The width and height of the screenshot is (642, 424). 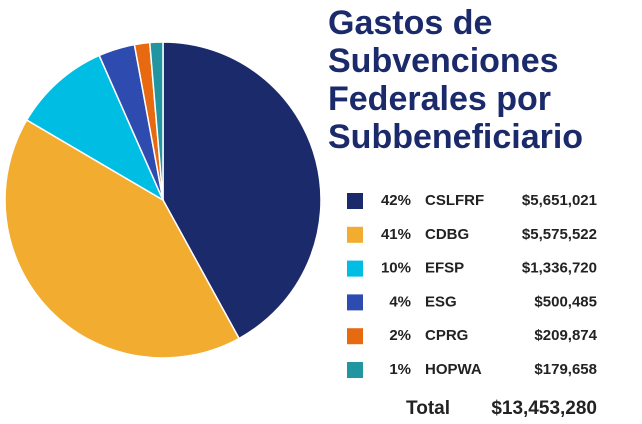 I want to click on legend-amount: $5,651,021, so click(x=559, y=200).